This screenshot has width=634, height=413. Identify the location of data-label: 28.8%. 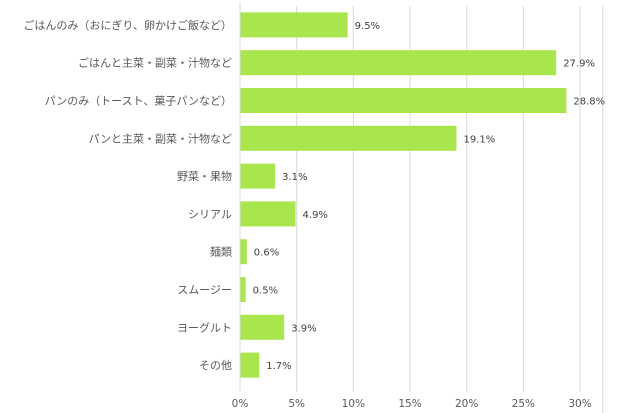
(589, 102).